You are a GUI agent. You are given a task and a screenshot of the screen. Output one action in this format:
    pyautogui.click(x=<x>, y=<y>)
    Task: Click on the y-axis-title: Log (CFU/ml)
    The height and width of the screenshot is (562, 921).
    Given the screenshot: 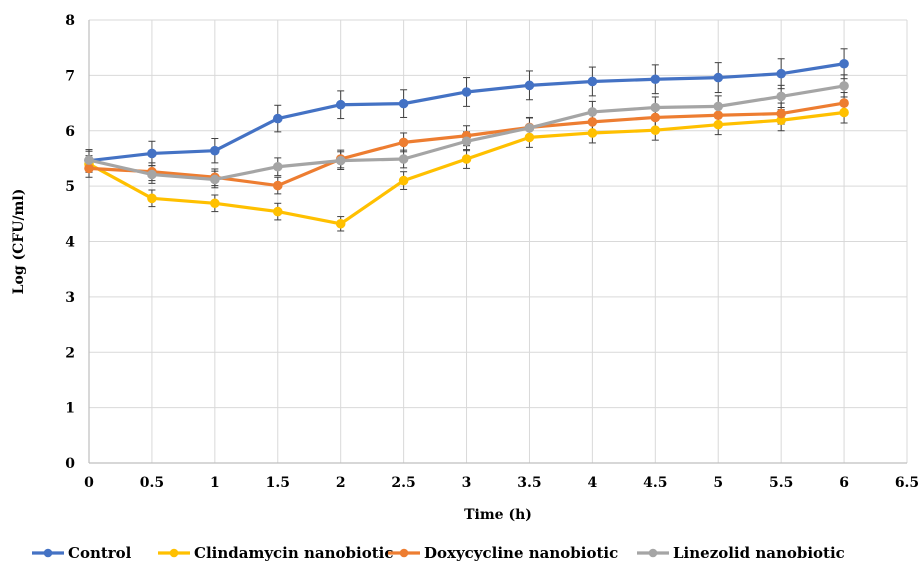 What is the action you would take?
    pyautogui.click(x=19, y=242)
    